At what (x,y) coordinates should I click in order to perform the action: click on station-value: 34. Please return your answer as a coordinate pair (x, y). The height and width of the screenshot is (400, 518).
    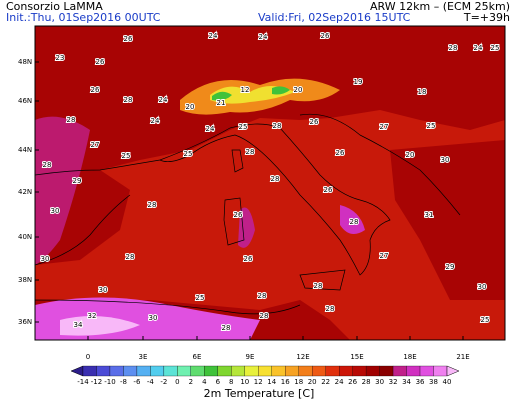
    Looking at the image, I should click on (78, 325).